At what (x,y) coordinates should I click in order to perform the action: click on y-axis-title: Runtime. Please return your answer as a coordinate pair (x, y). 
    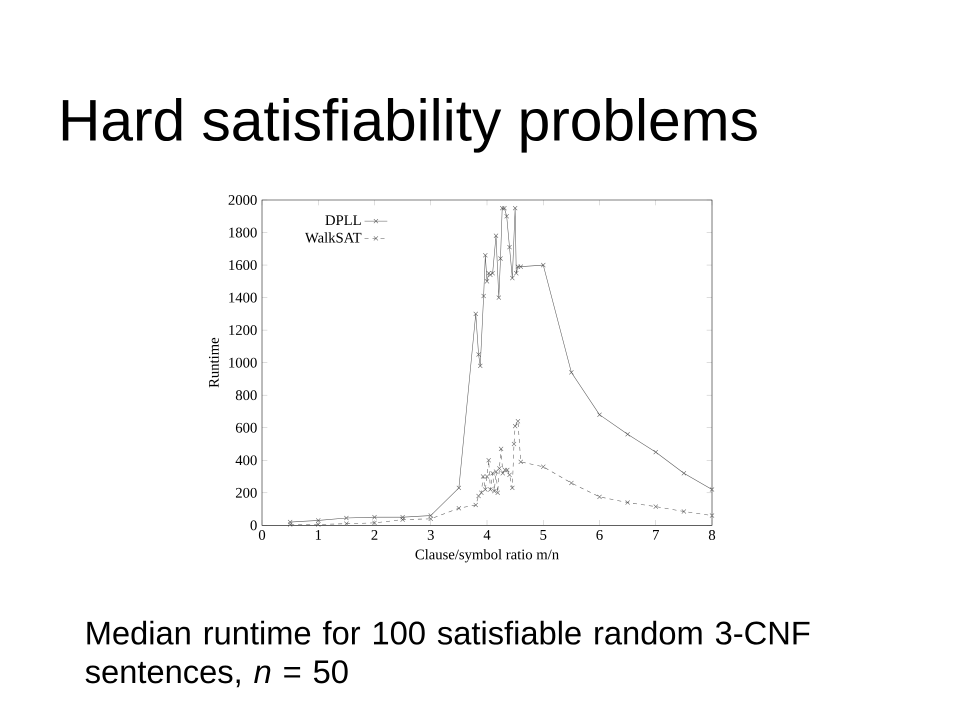
    Looking at the image, I should click on (213, 363).